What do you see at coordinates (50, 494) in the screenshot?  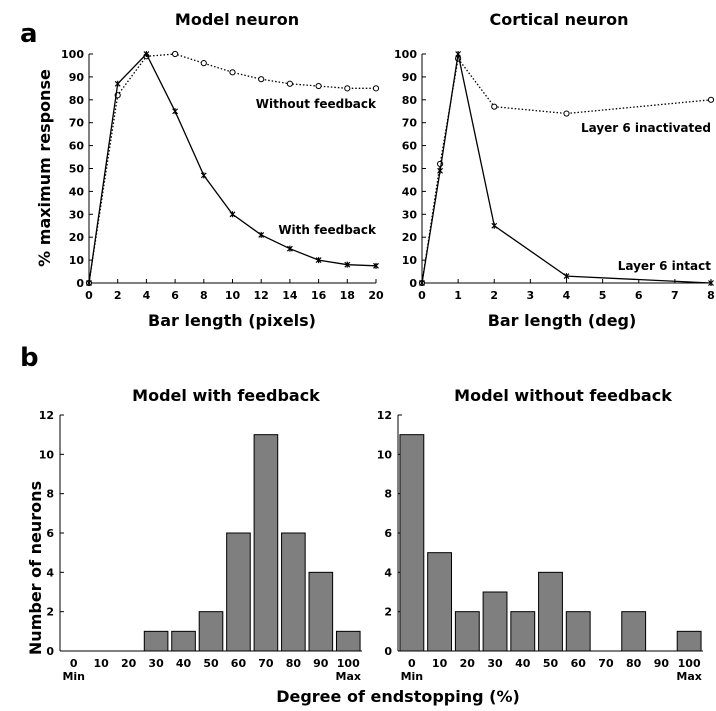 I see `y-tick-label: 8` at bounding box center [50, 494].